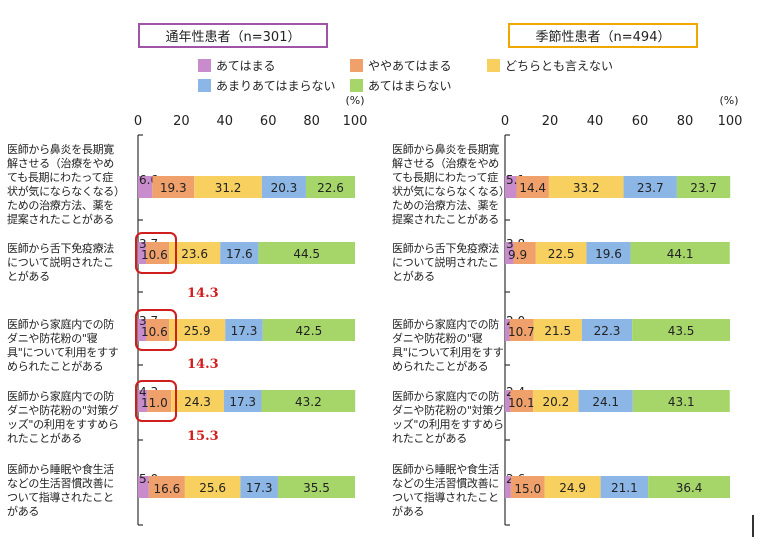 The height and width of the screenshot is (546, 778). What do you see at coordinates (753, 526) in the screenshot?
I see `page-edge-marker` at bounding box center [753, 526].